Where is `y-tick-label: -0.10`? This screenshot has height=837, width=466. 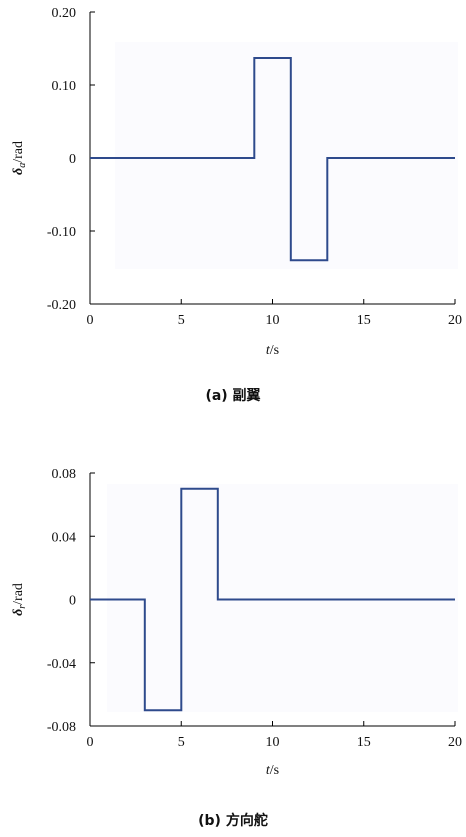 y-tick-label: -0.10 is located at coordinates (61, 232).